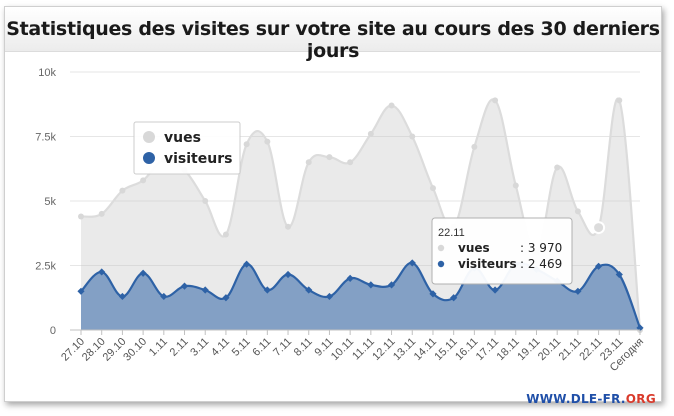 This screenshot has width=674, height=416. Describe the element at coordinates (149, 137) in the screenshot. I see `legend-marker-vues` at that location.